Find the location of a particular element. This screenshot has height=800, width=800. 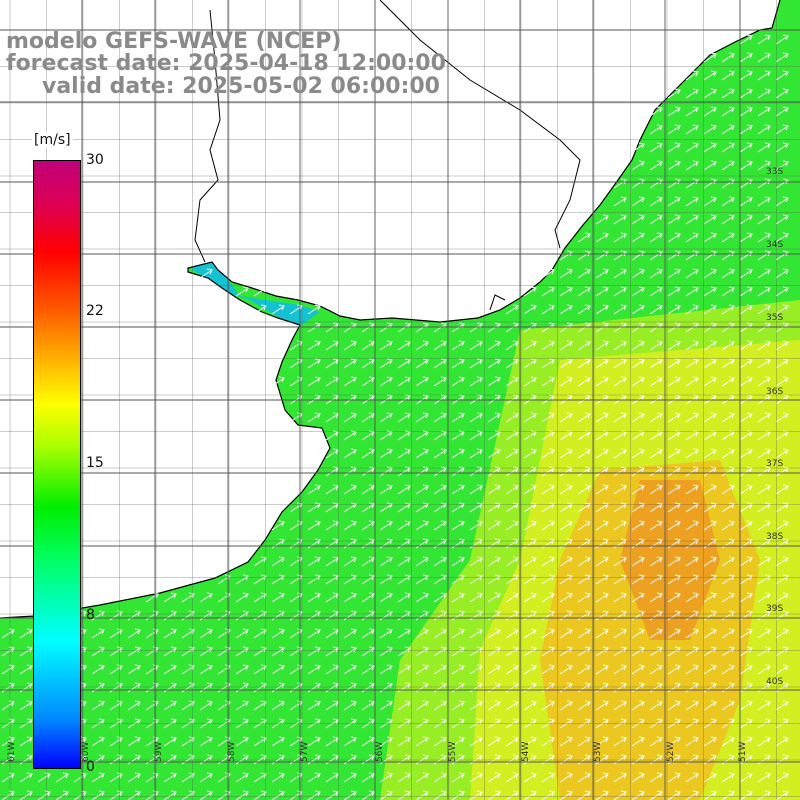

lat-label: 39S is located at coordinates (774, 609).